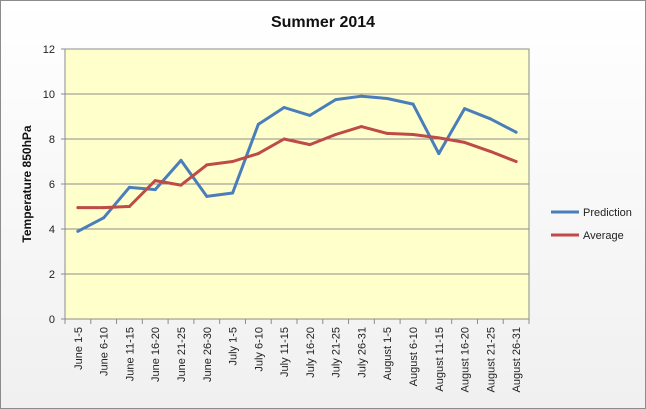  I want to click on x-tick-label: August 11-15, so click(440, 359).